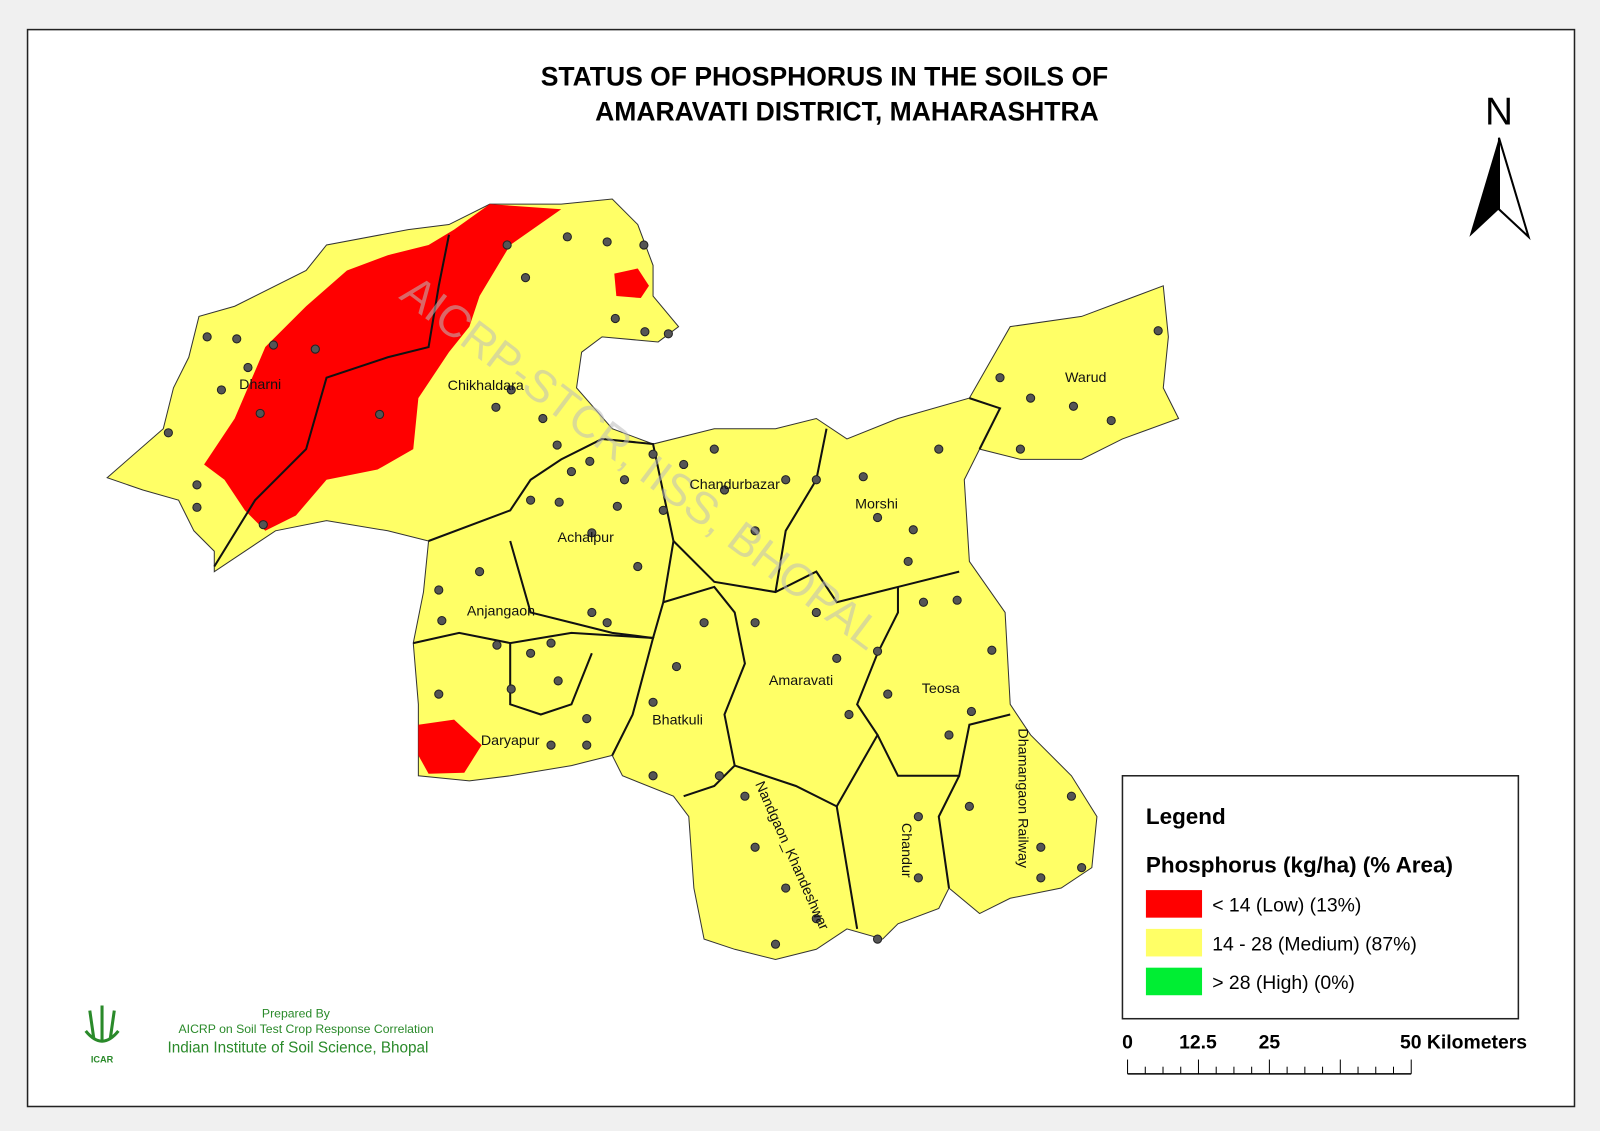 This screenshot has width=1600, height=1131. I want to click on logo-stem, so click(102, 1024).